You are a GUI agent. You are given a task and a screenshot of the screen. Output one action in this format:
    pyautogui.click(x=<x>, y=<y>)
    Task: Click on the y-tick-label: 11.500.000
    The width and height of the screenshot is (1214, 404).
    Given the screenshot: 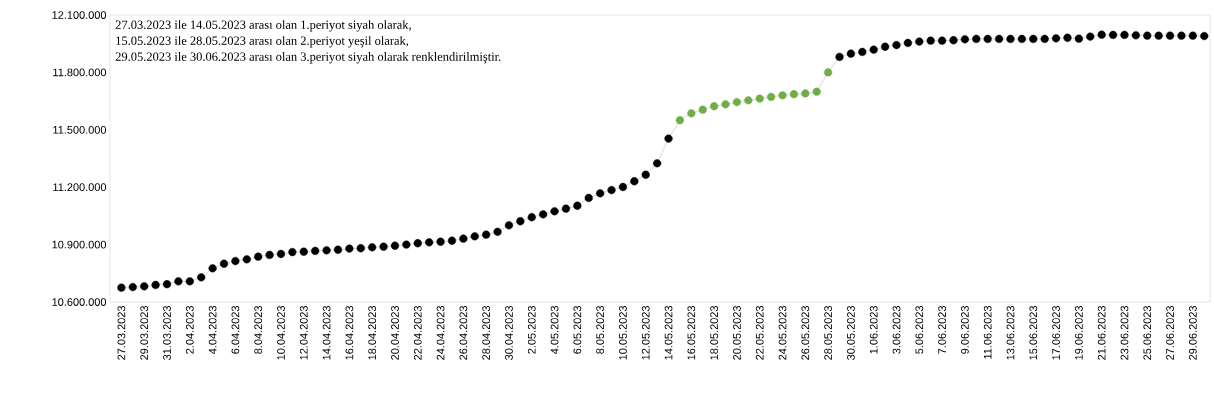 What is the action you would take?
    pyautogui.click(x=80, y=129)
    